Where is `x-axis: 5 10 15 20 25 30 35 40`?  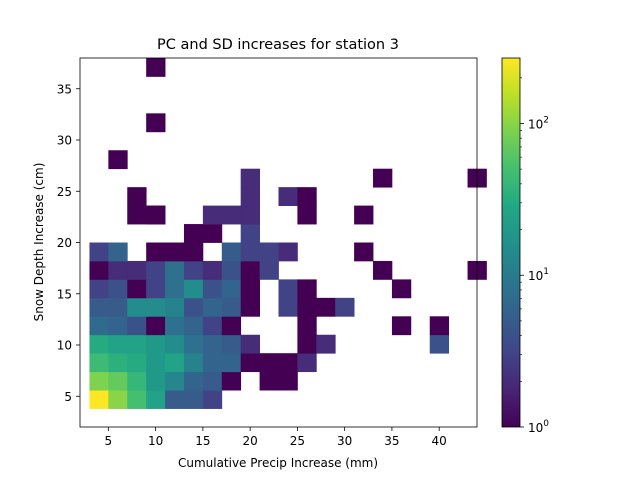
x-axis: 5 10 15 20 25 30 35 40 is located at coordinates (276, 437).